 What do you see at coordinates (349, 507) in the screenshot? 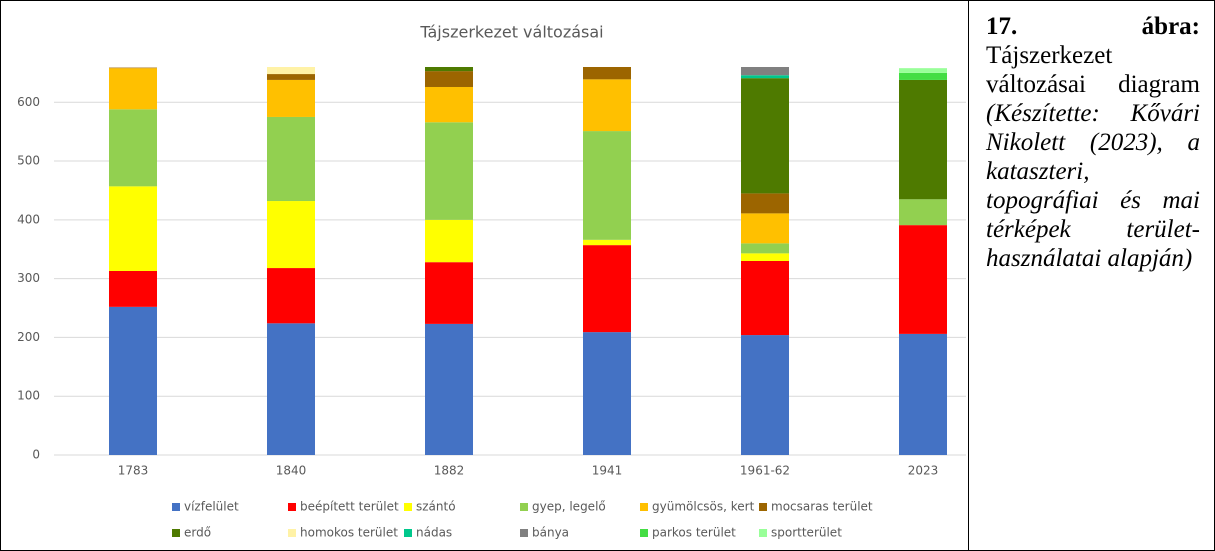
I see `legend-label: beépített terület` at bounding box center [349, 507].